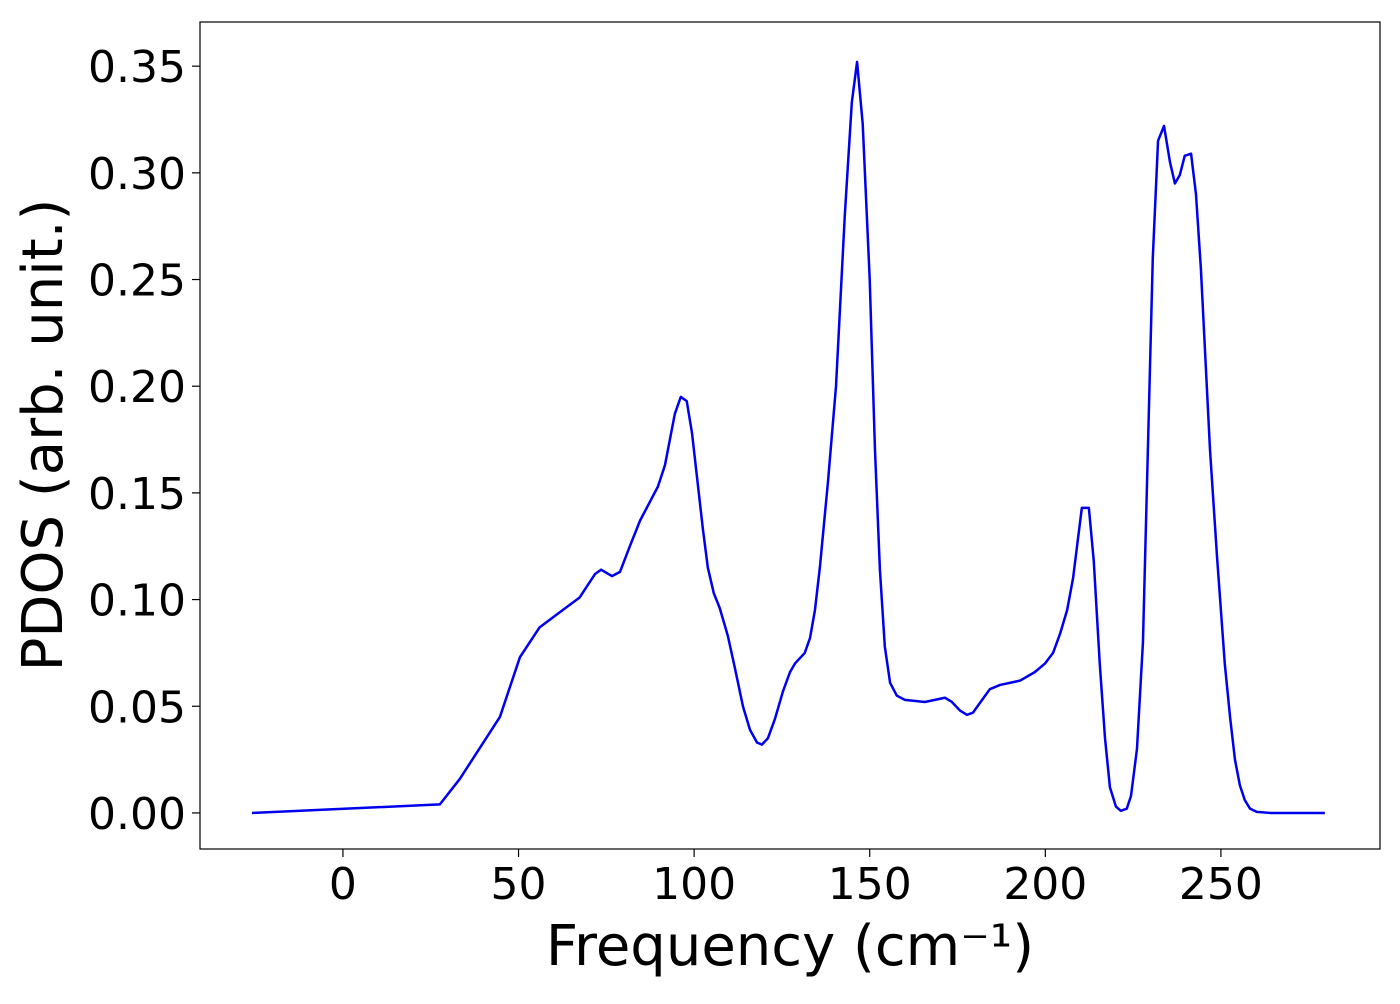 The image size is (1400, 1004). Describe the element at coordinates (43, 435) in the screenshot. I see `y-axis-label: PDOS (arb. unit.)` at that location.